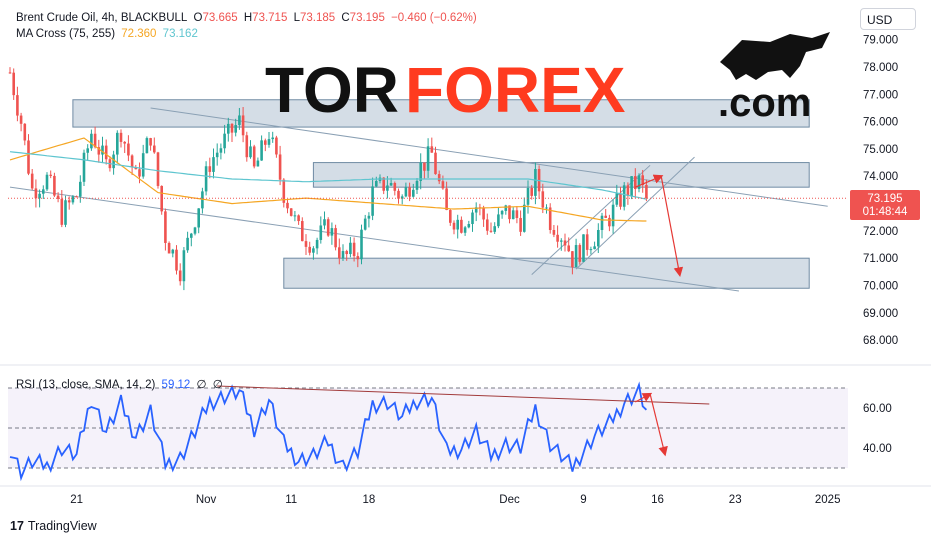  I want to click on y-tick-label: 72.000, so click(880, 232).